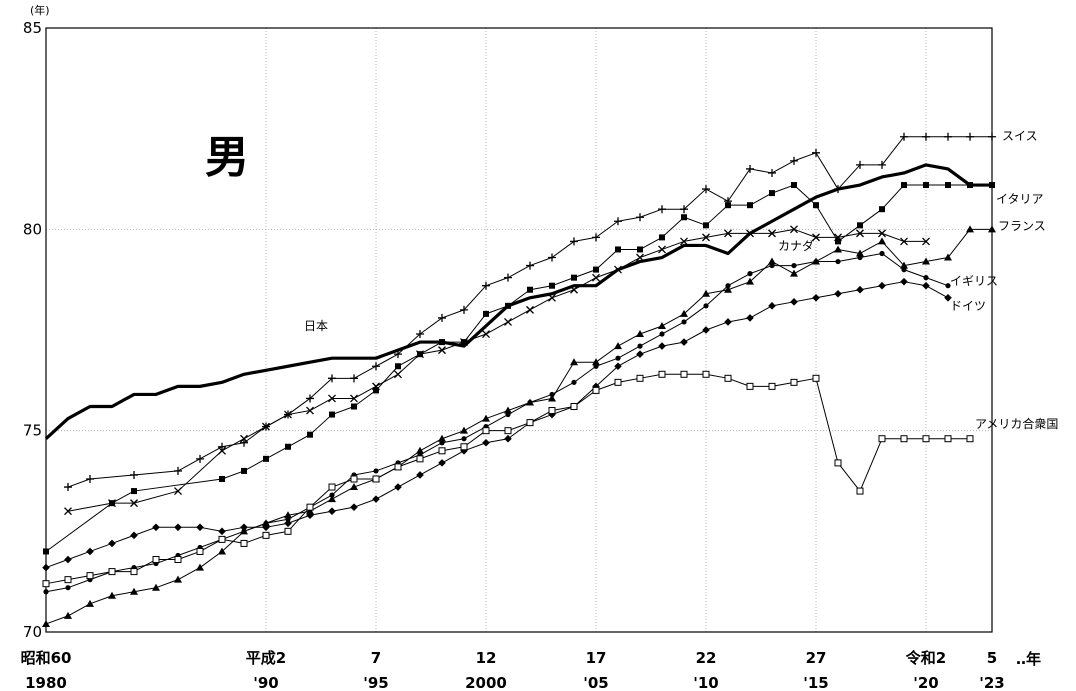 This screenshot has width=1076, height=691. Describe the element at coordinates (596, 658) in the screenshot. I see `x-tick-label-era: 17` at that location.